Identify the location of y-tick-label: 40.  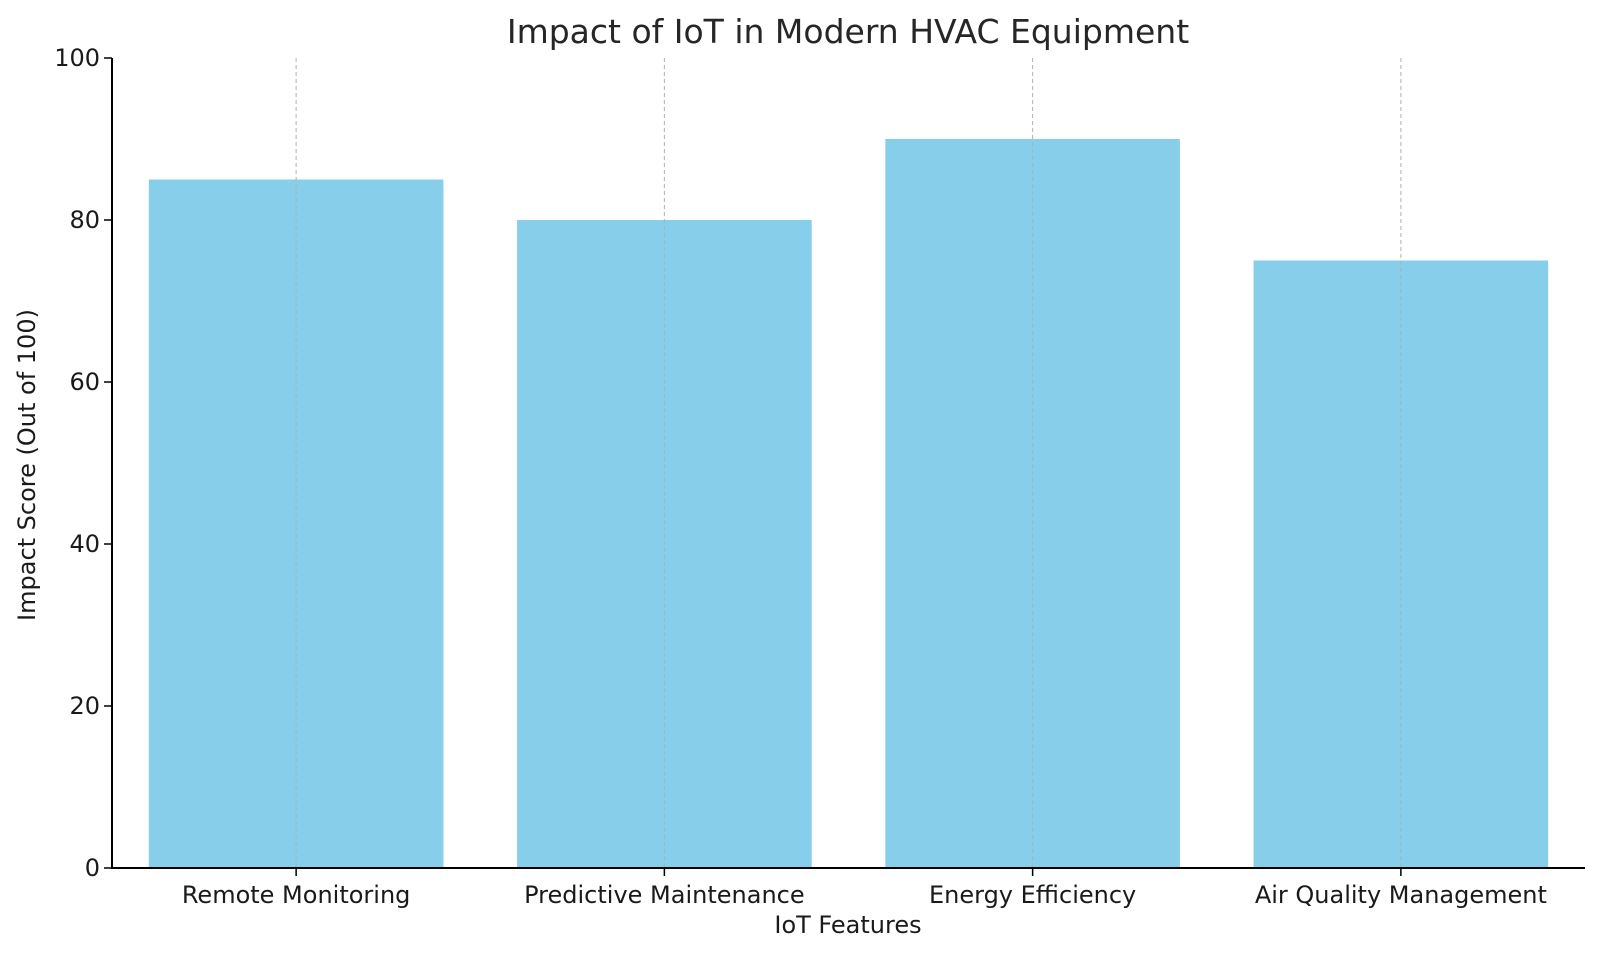
(84, 544).